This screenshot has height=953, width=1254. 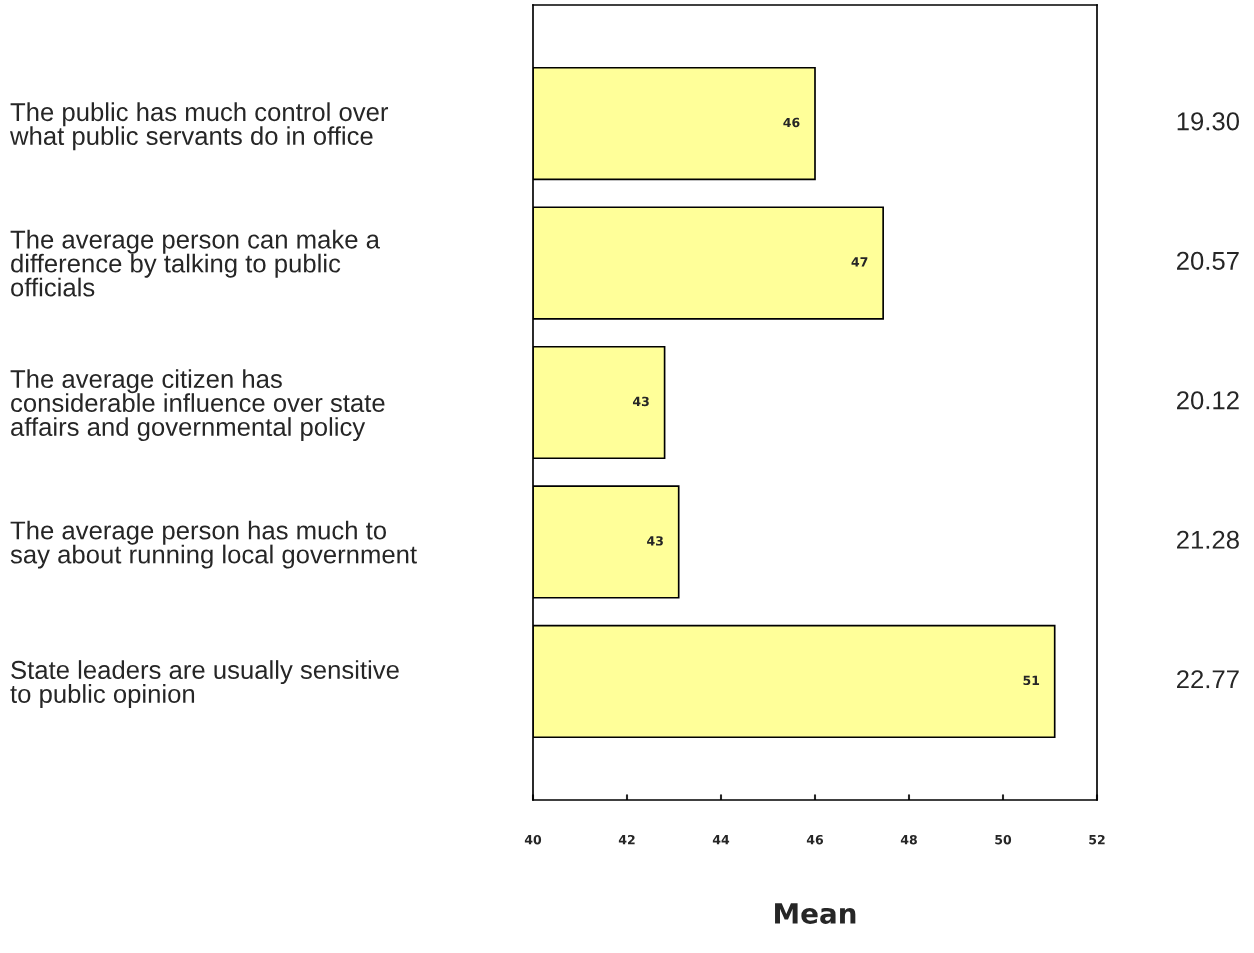 I want to click on text: 21.28, so click(x=1208, y=539).